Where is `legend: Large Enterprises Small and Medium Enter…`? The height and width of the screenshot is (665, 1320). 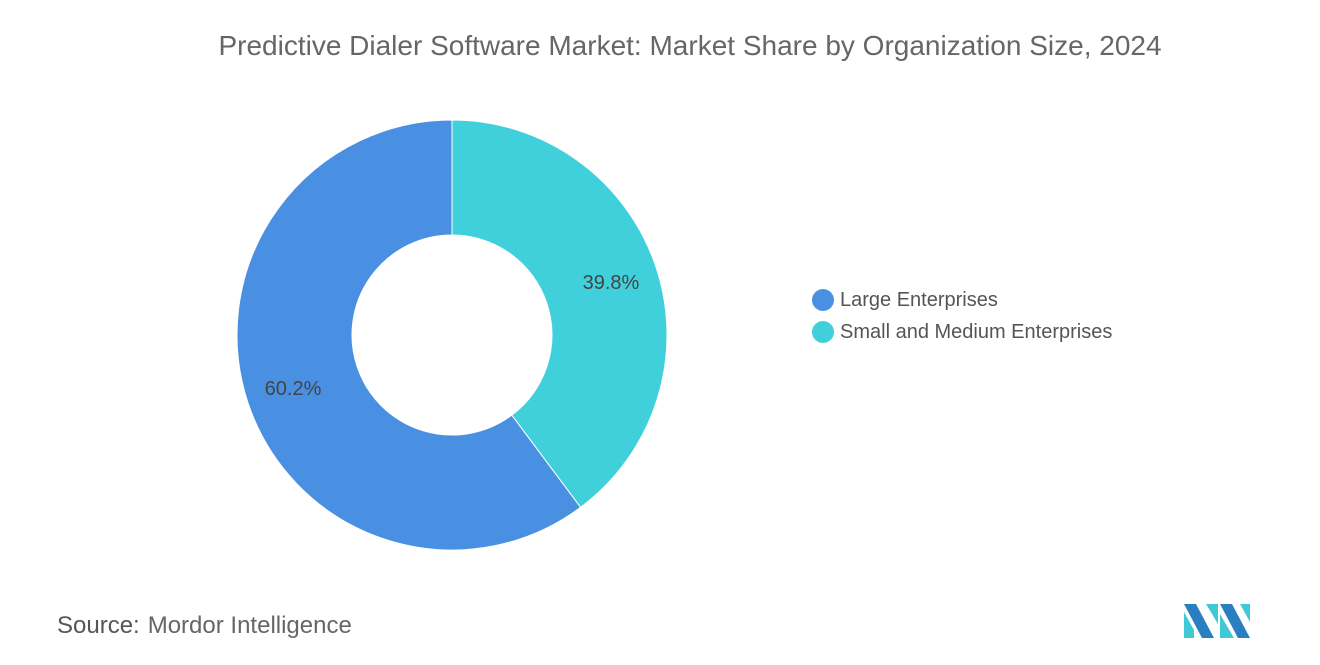 legend: Large Enterprises Small and Medium Enter… is located at coordinates (962, 316).